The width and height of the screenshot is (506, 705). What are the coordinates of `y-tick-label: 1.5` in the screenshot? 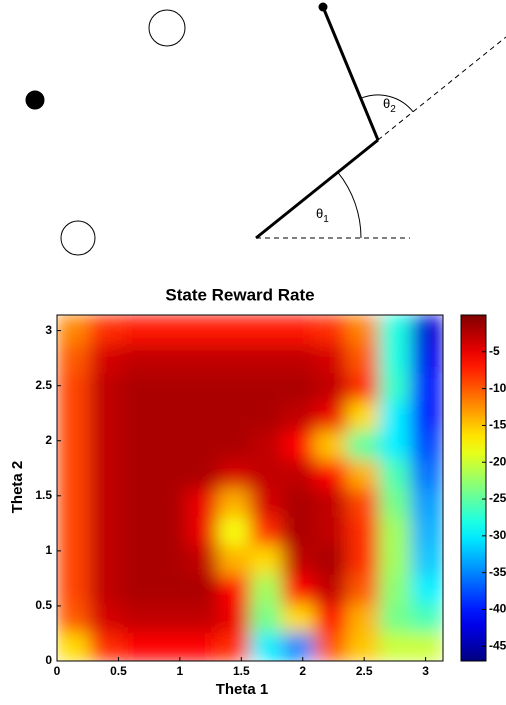 It's located at (43, 495).